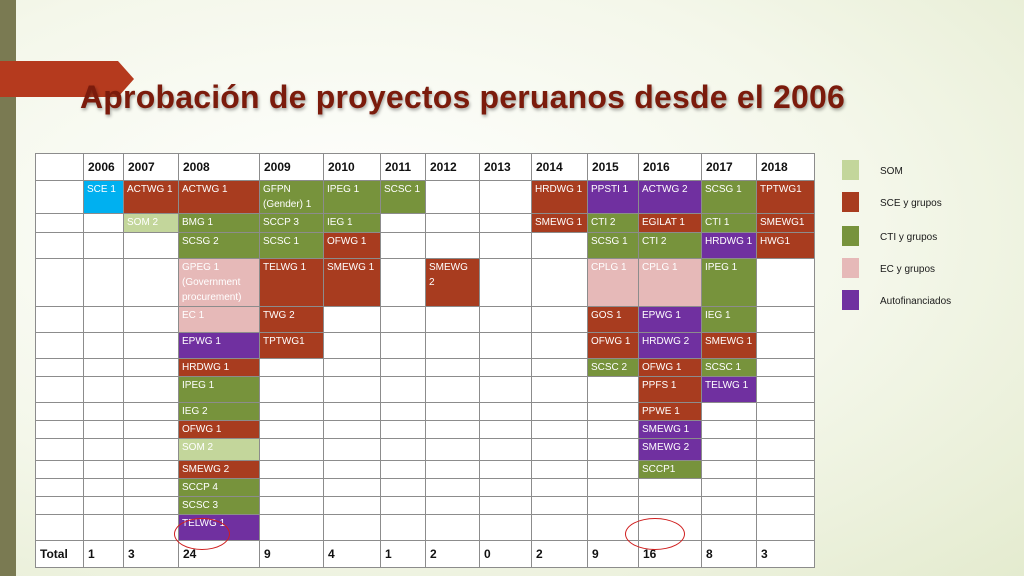 The width and height of the screenshot is (1024, 576). Describe the element at coordinates (8, 288) in the screenshot. I see `left-accent-bar` at that location.